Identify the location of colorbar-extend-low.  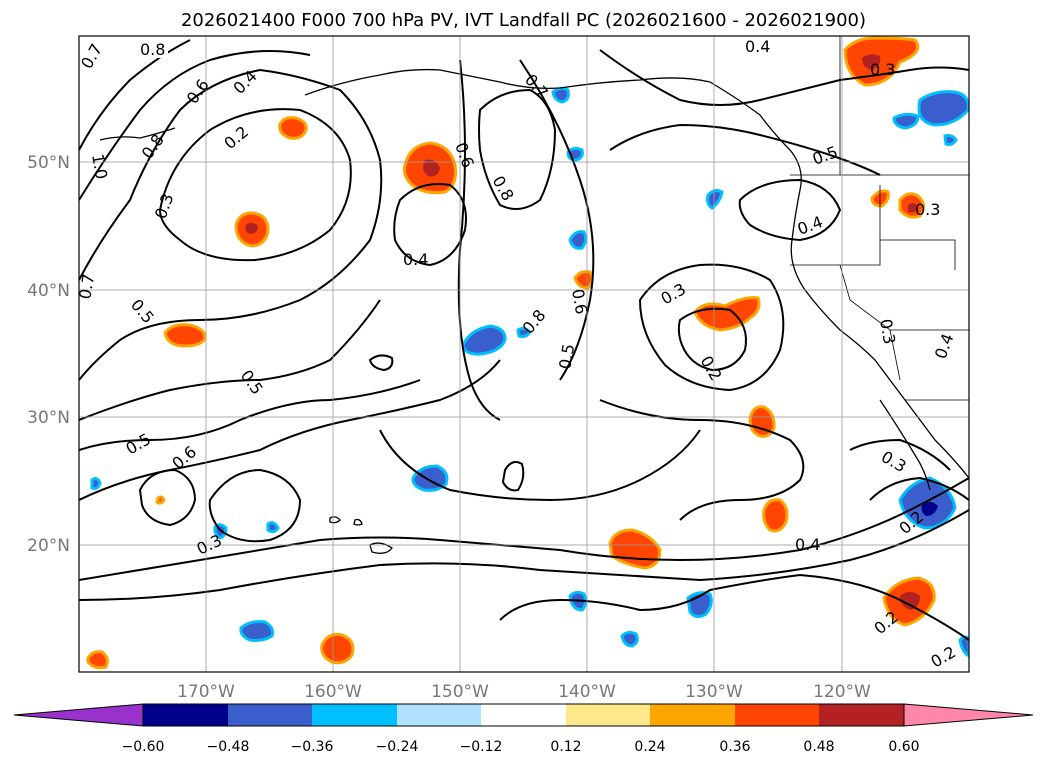
(78, 715).